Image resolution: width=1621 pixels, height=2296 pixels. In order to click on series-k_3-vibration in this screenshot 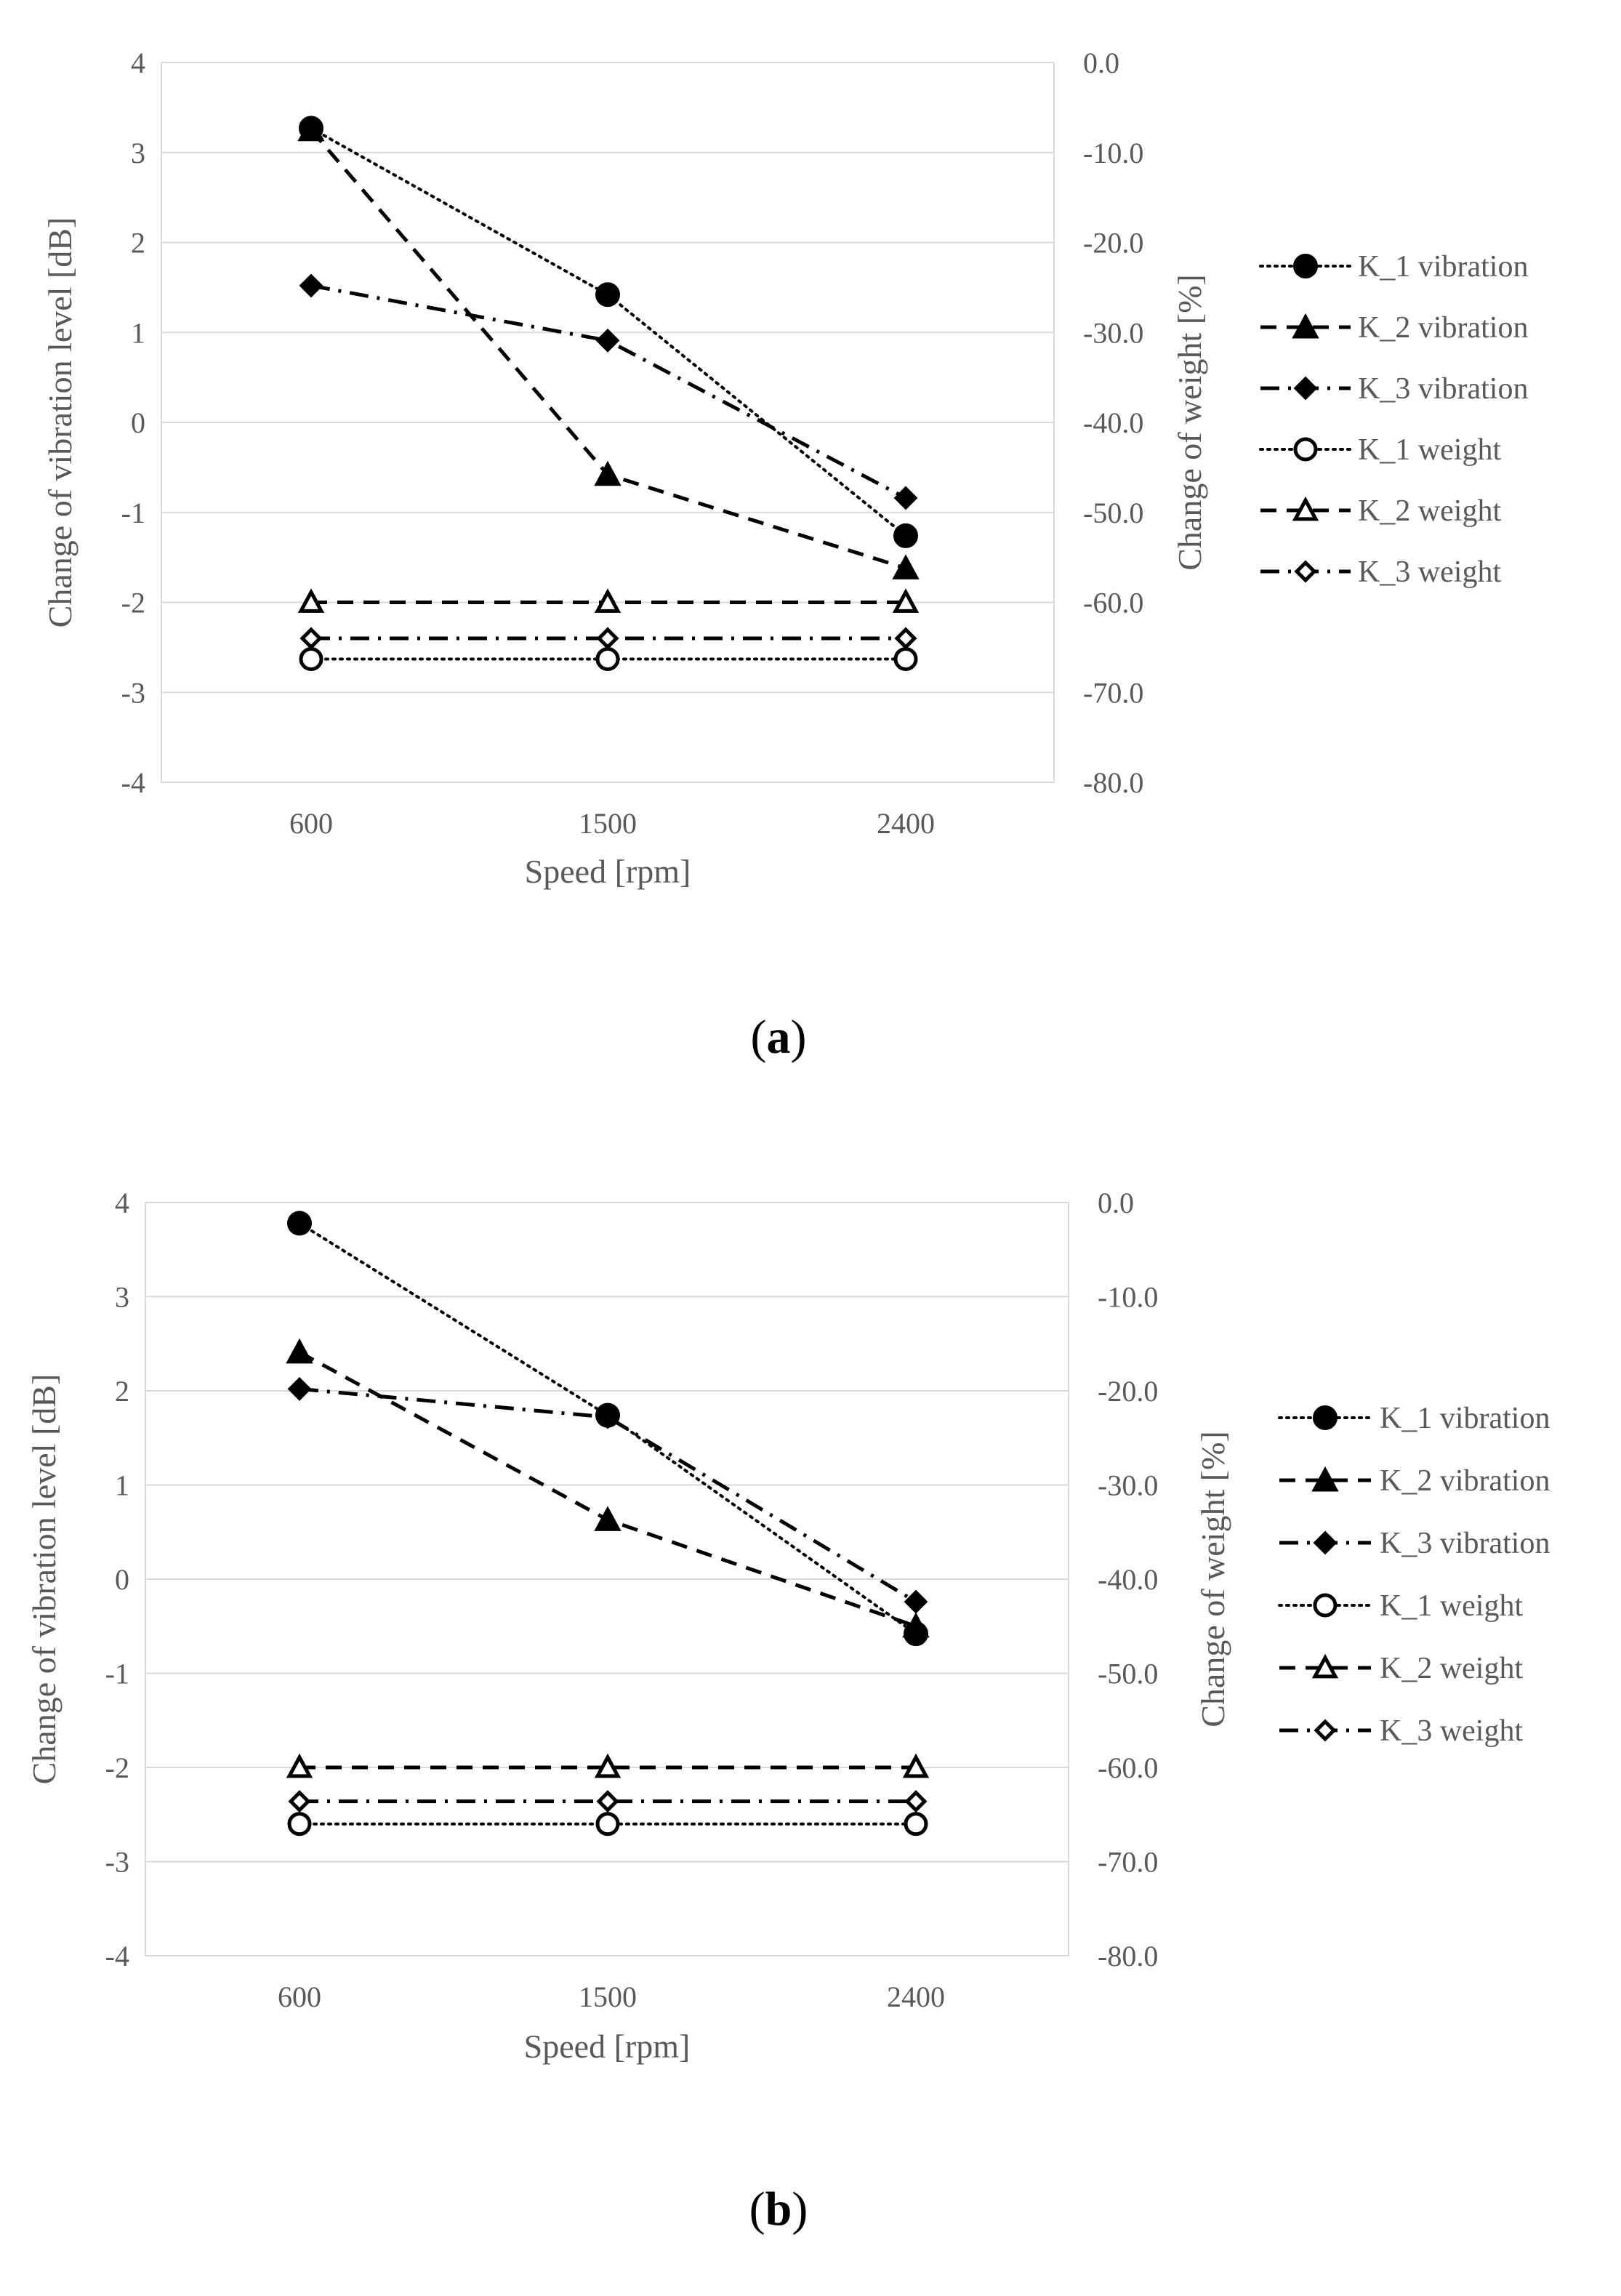, I will do `click(608, 392)`.